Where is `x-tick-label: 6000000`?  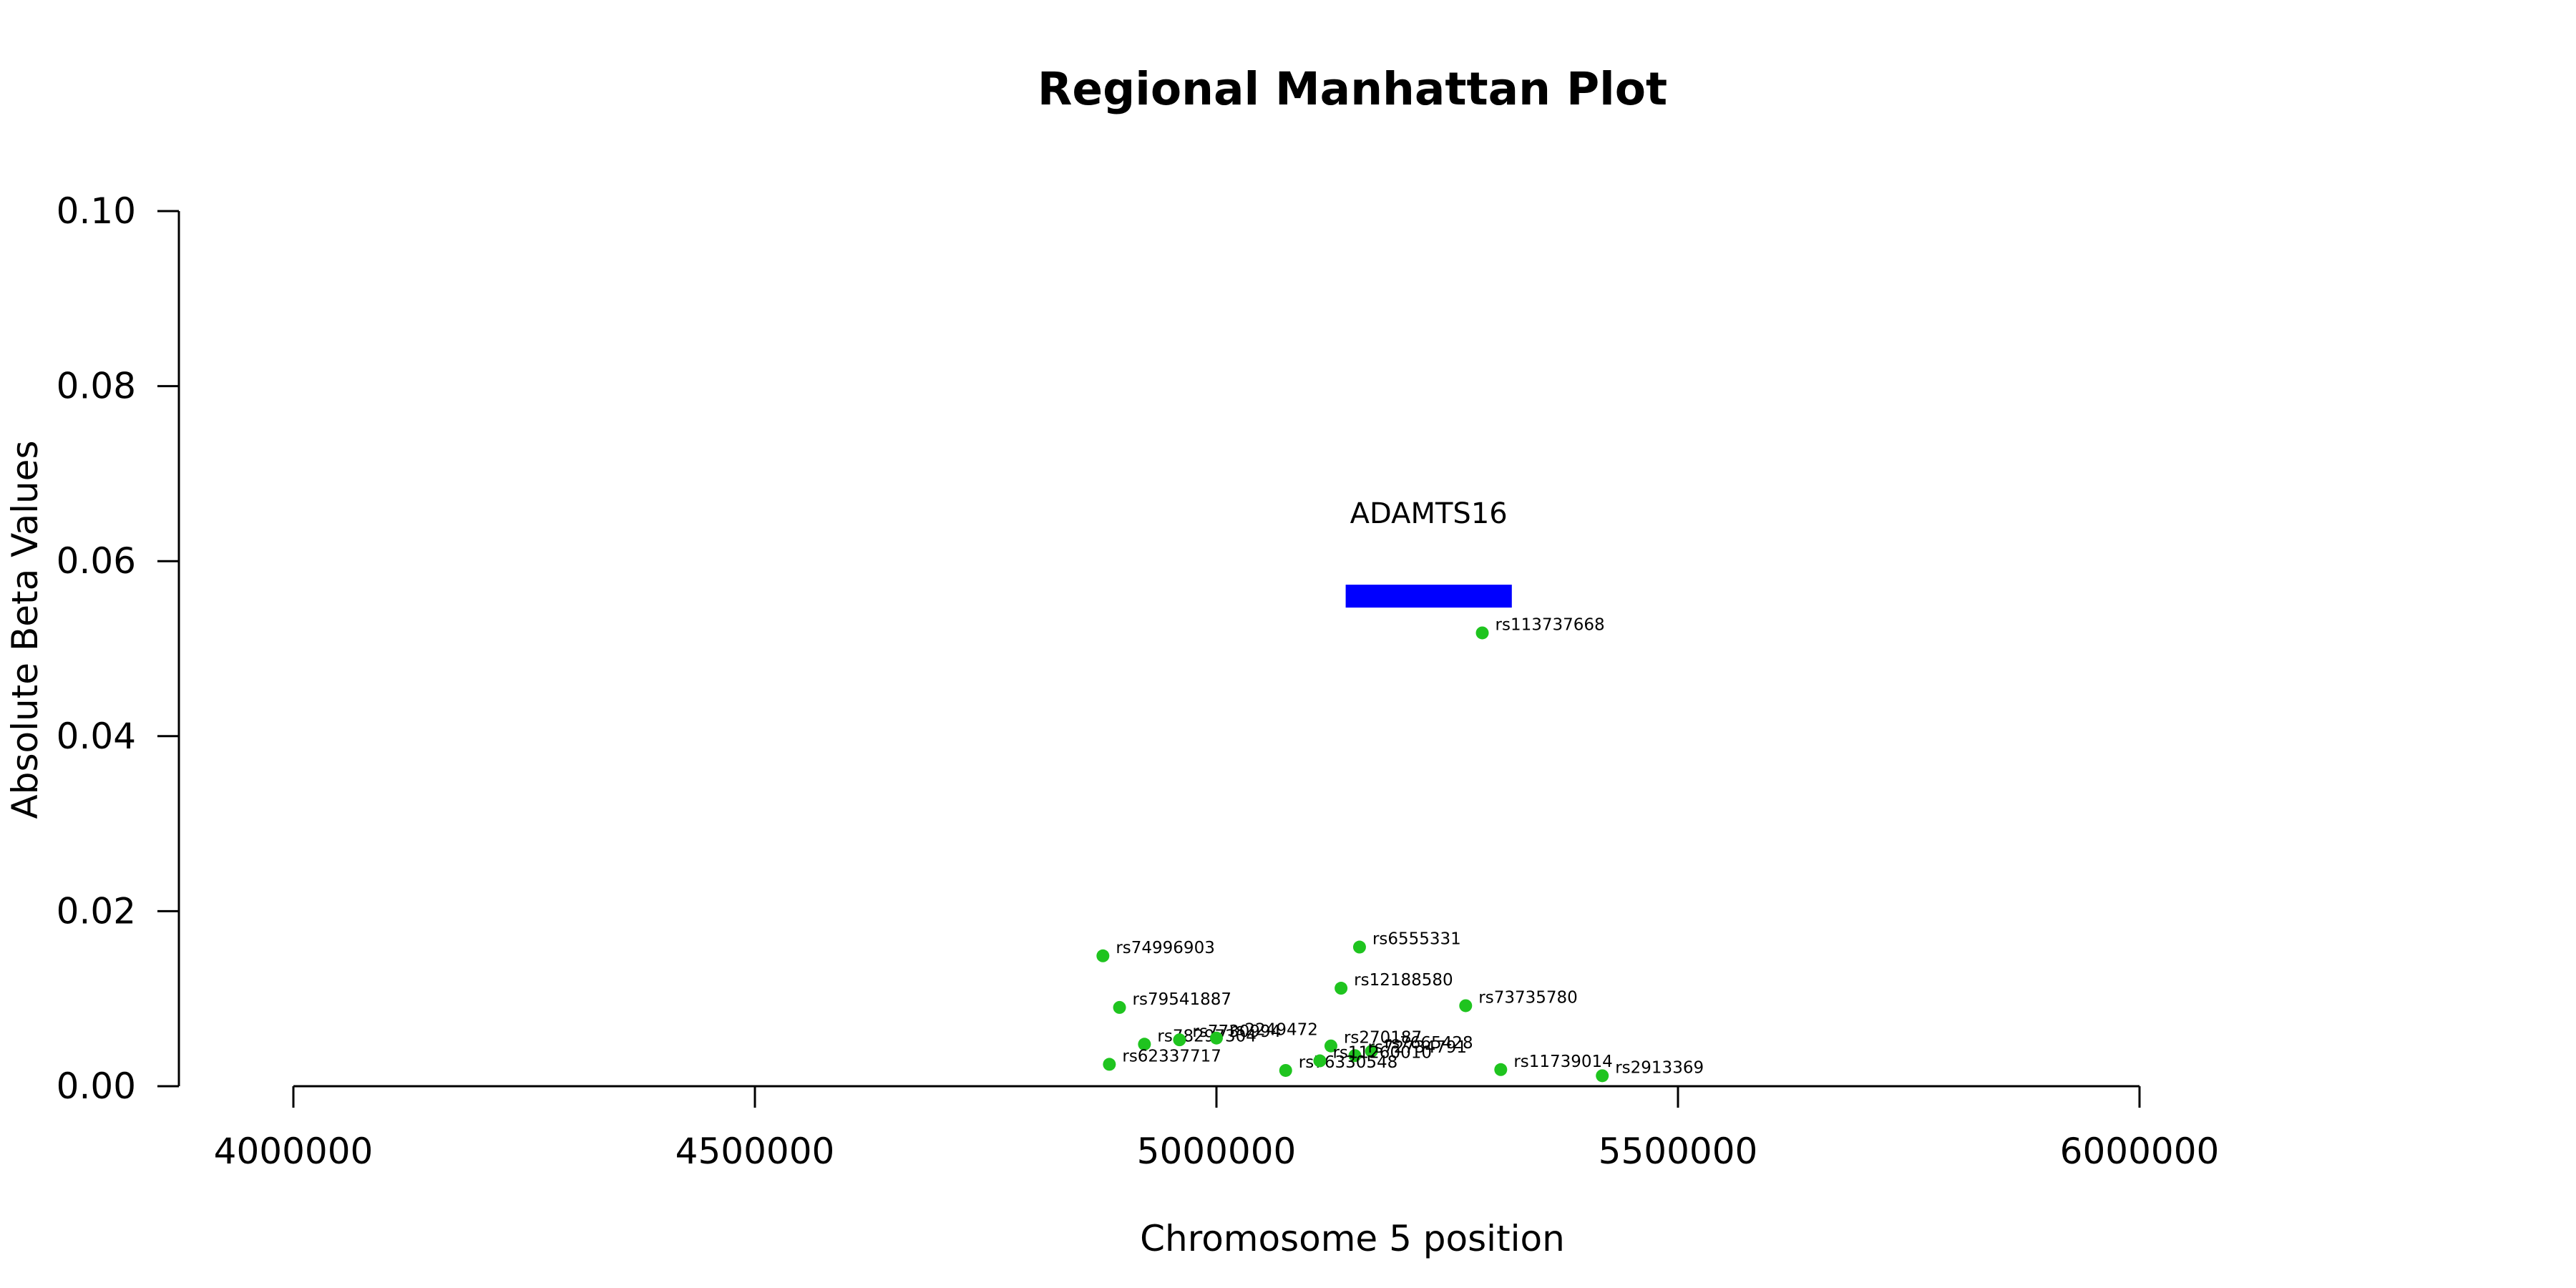
x-tick-label: 6000000 is located at coordinates (2140, 1151).